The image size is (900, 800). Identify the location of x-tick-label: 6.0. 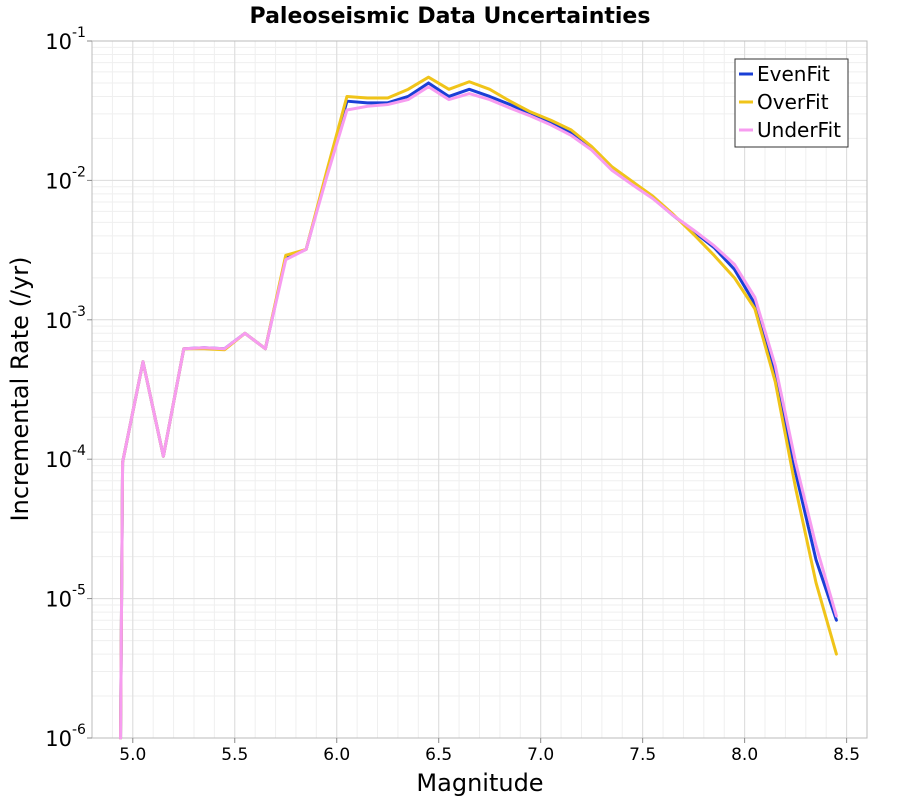
(336, 755).